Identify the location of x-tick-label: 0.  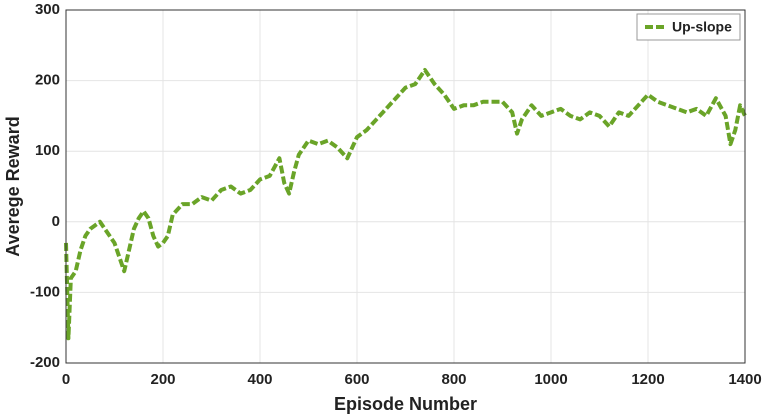
(66, 379).